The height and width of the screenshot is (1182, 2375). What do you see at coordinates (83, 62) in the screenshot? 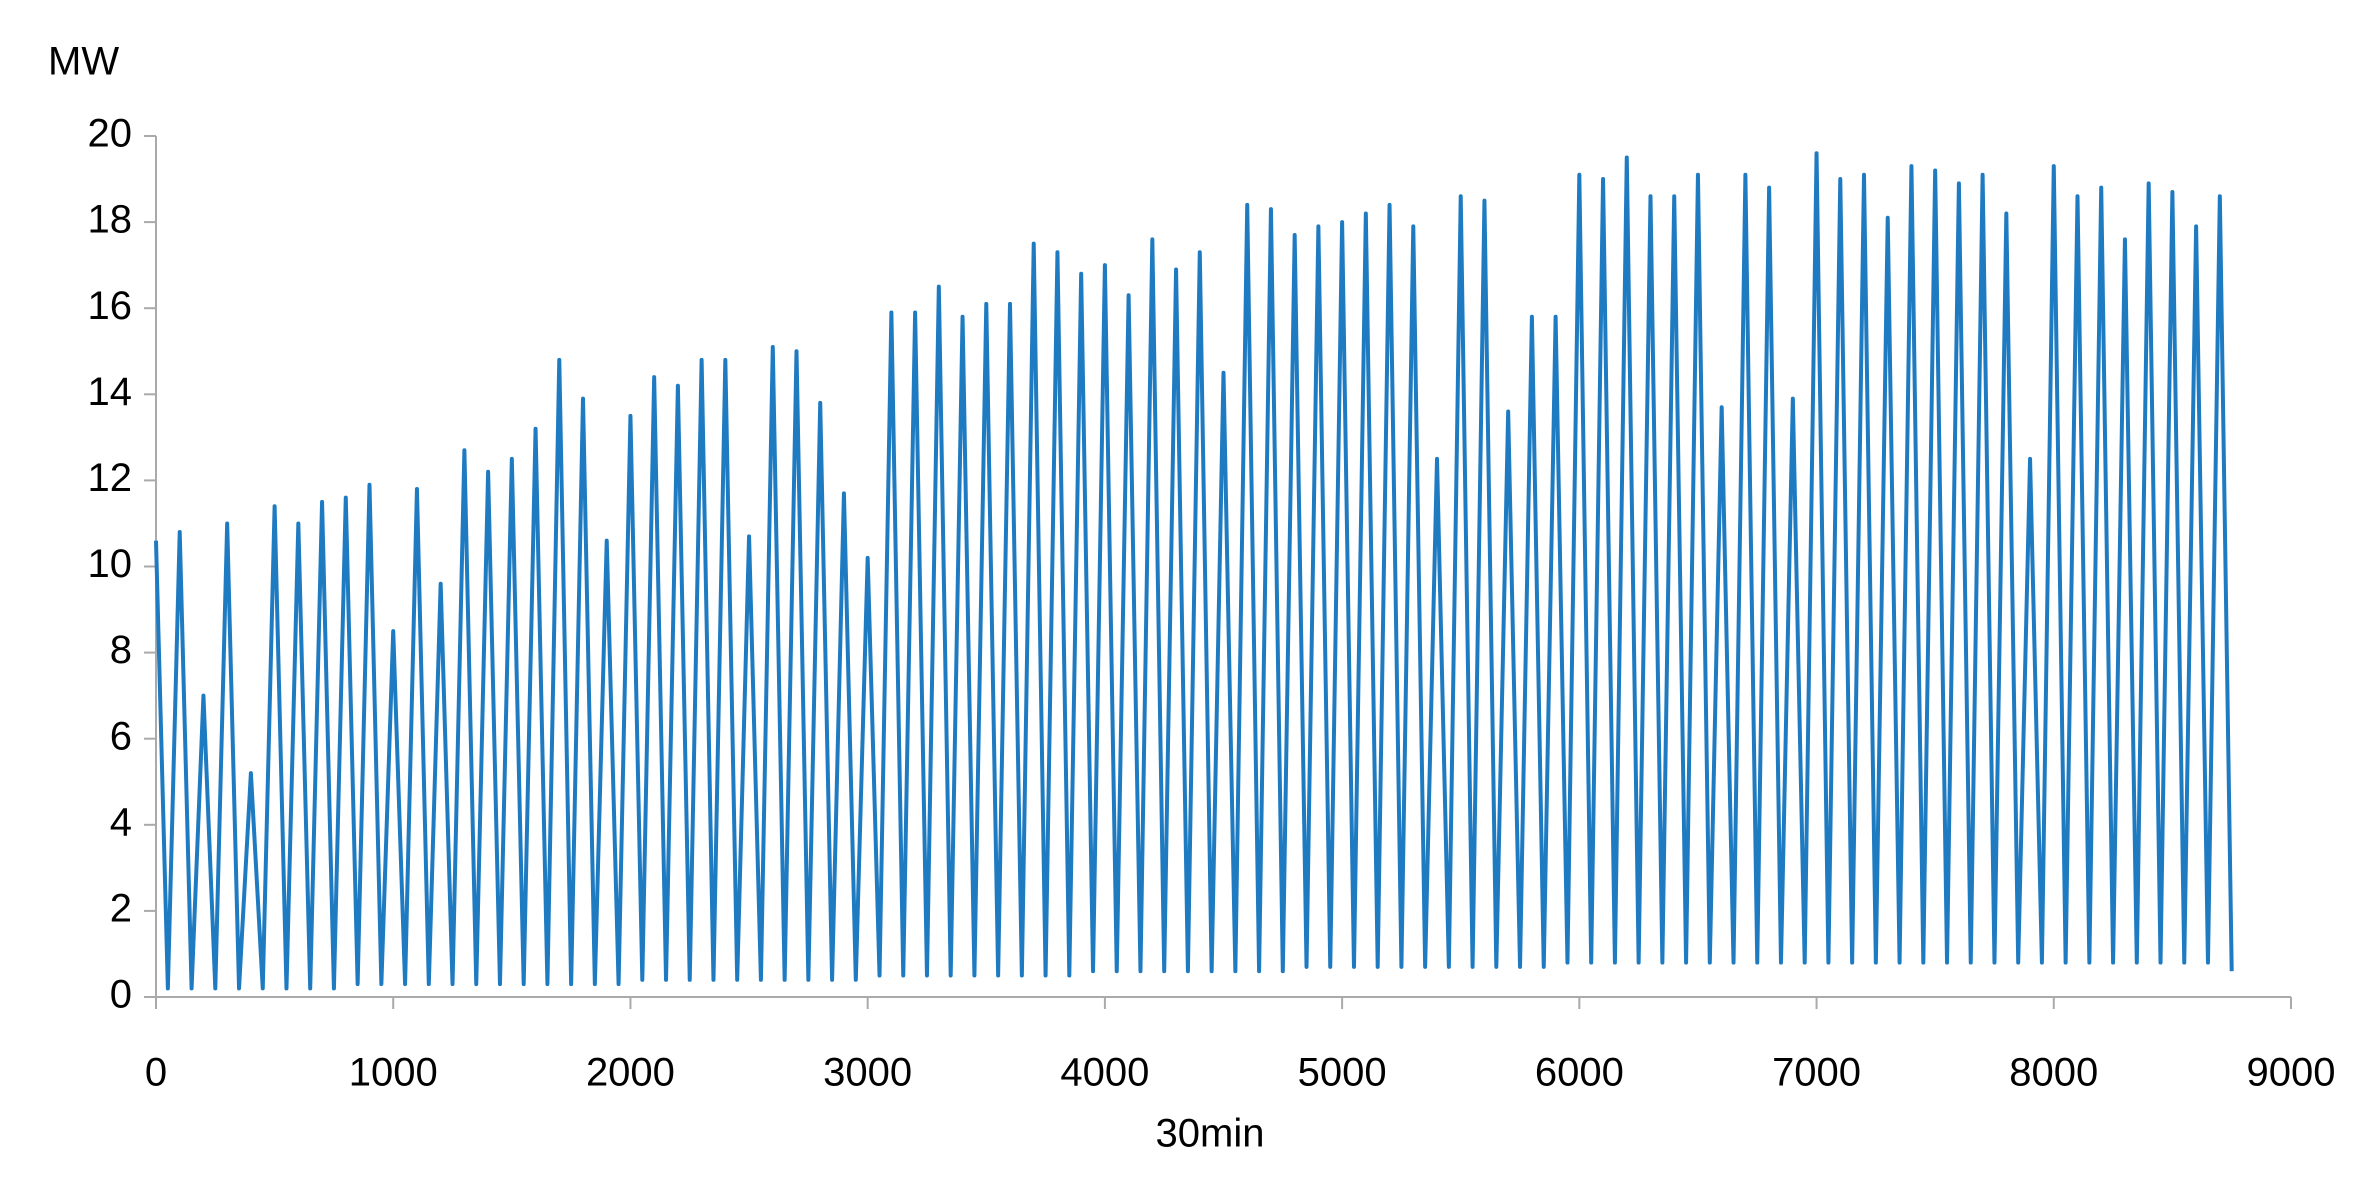
I see `y-axis-label: MW` at bounding box center [83, 62].